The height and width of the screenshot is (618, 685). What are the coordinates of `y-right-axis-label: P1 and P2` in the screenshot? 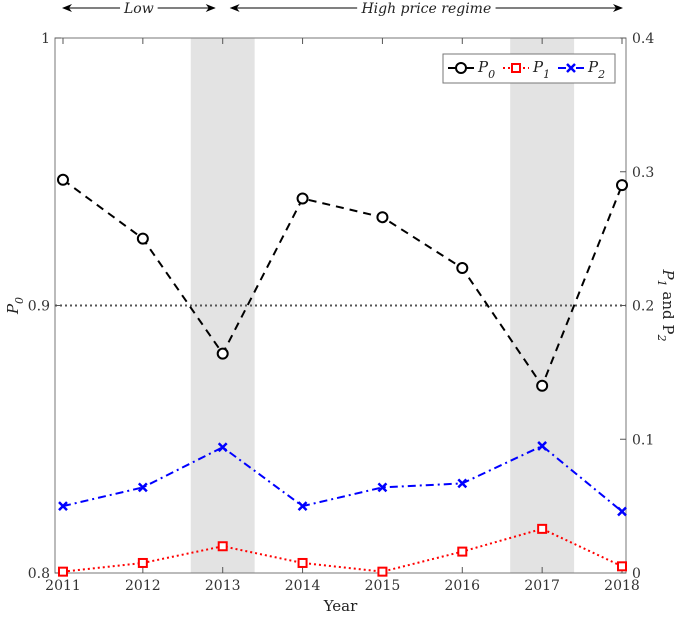 It's located at (666, 305).